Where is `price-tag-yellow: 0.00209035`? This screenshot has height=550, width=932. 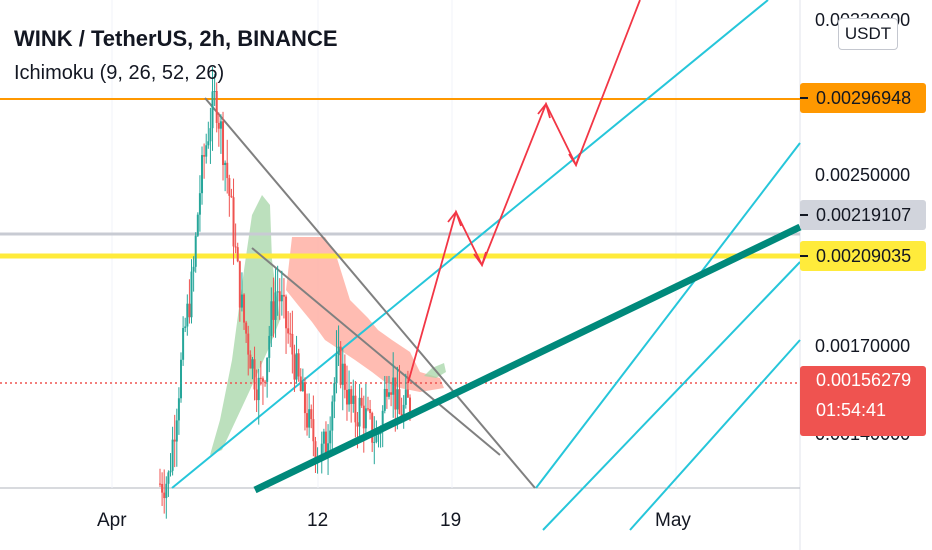 price-tag-yellow: 0.00209035 is located at coordinates (863, 256).